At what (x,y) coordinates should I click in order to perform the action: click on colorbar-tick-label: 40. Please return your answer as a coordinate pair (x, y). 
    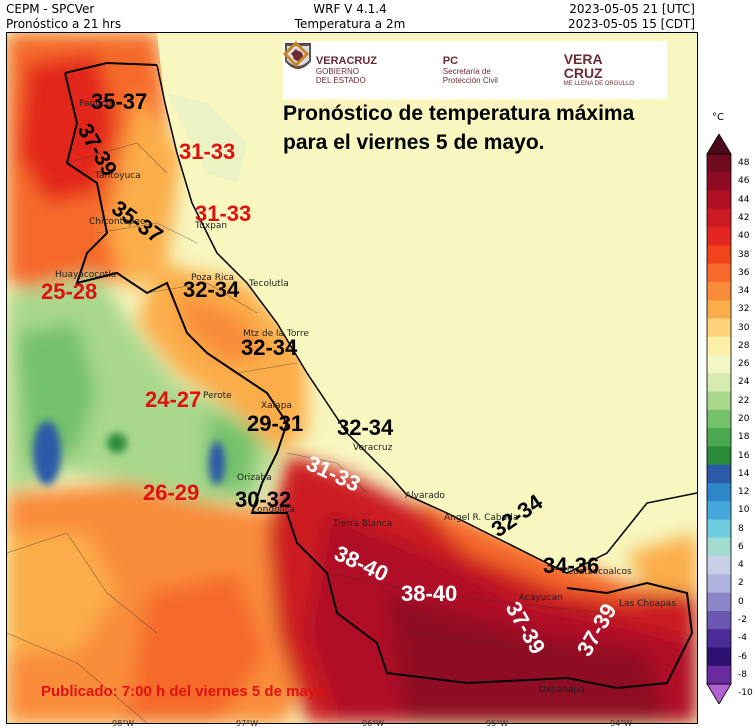
    Looking at the image, I should click on (744, 236).